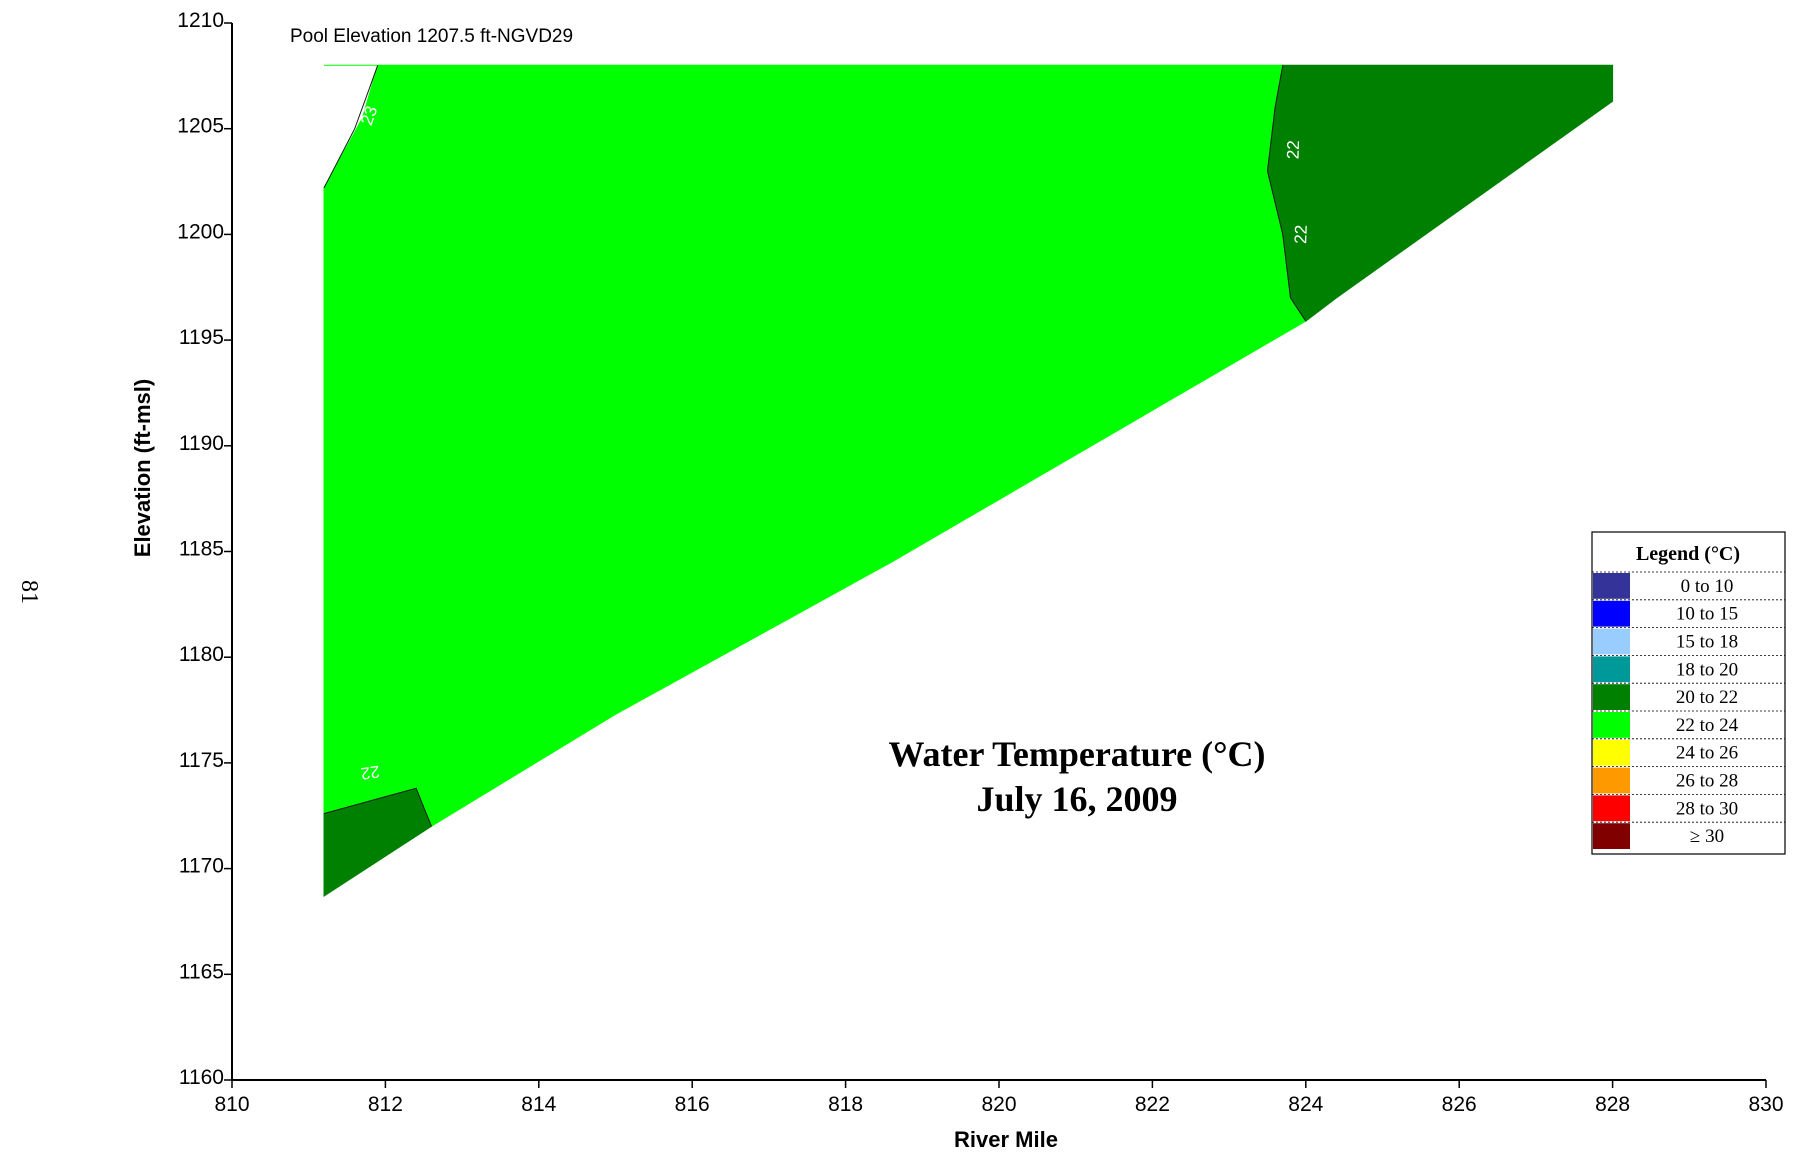 The height and width of the screenshot is (1152, 1796). I want to click on x-tick-label-818: 818, so click(845, 1104).